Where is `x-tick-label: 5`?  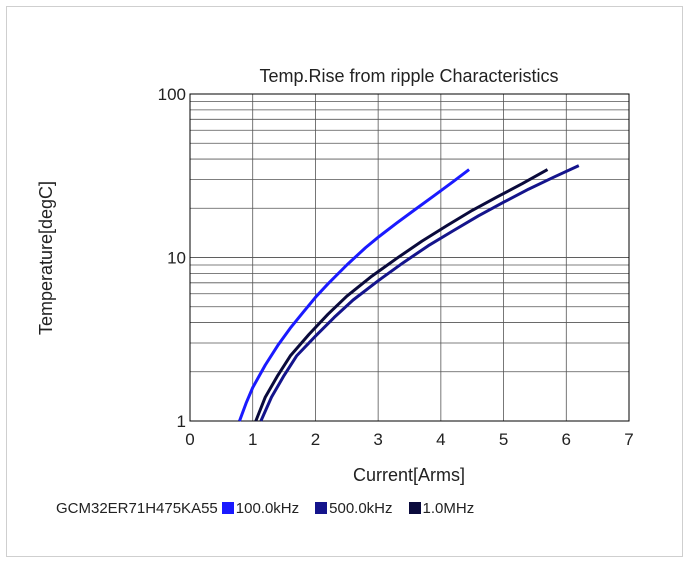 x-tick-label: 5 is located at coordinates (503, 439).